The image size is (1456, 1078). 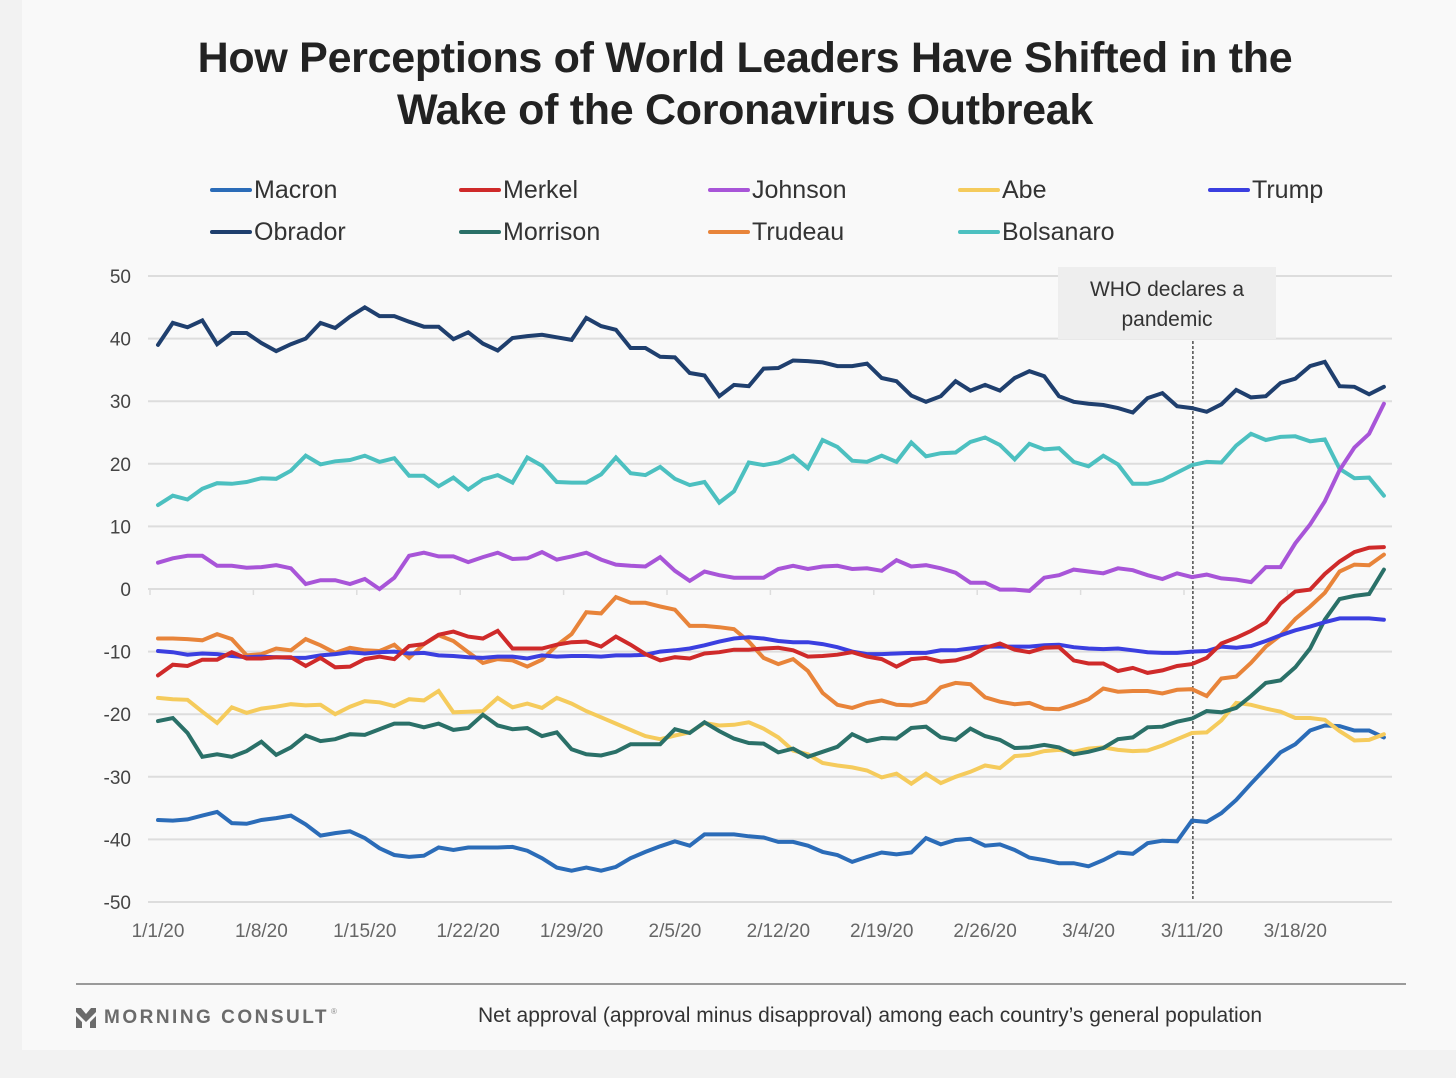 I want to click on y-tick-label: -10, so click(x=117, y=653).